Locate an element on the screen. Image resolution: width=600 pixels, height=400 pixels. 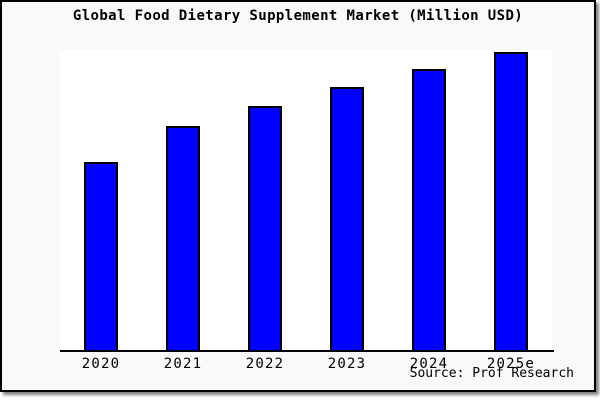
source-credit: Source: Prof Research is located at coordinates (491, 373).